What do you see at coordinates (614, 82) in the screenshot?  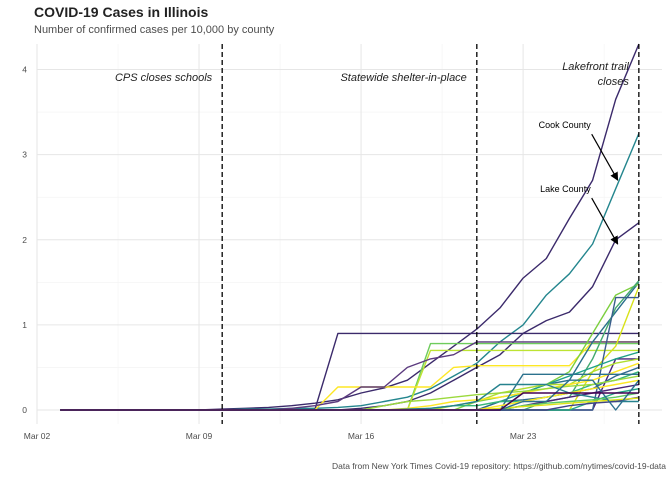 I see `event-label: closes` at bounding box center [614, 82].